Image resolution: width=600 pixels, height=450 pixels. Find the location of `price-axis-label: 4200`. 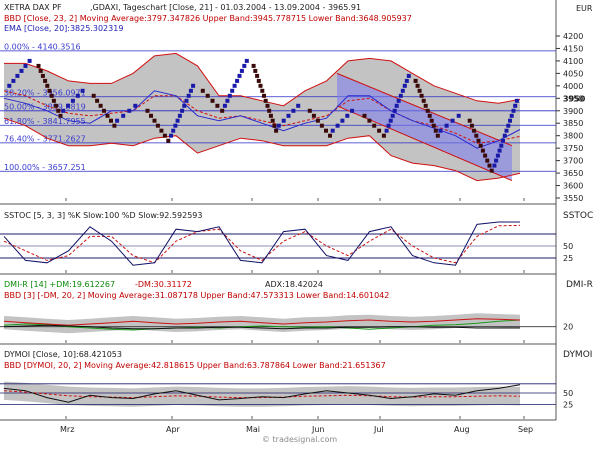

price-axis-label: 4200 is located at coordinates (573, 36).